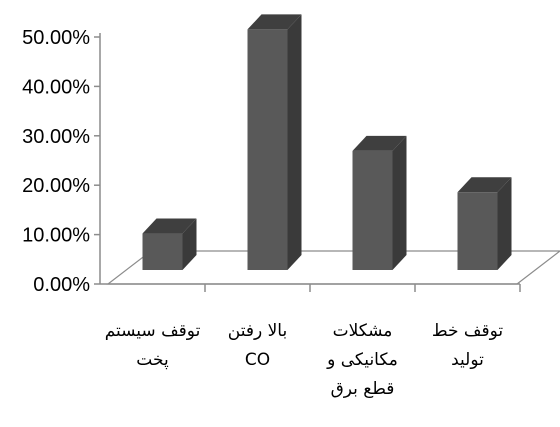 This screenshot has height=427, width=560. Describe the element at coordinates (468, 331) in the screenshot. I see `x-category-label-line: توقف خط` at that location.